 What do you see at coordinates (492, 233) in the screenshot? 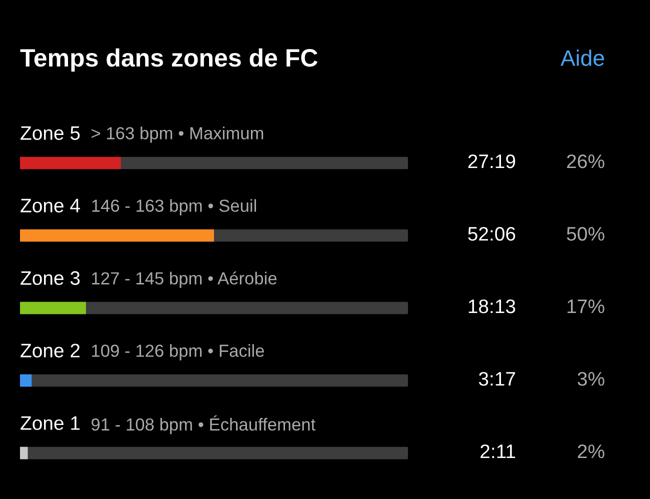
I see `text: 52:06` at bounding box center [492, 233].